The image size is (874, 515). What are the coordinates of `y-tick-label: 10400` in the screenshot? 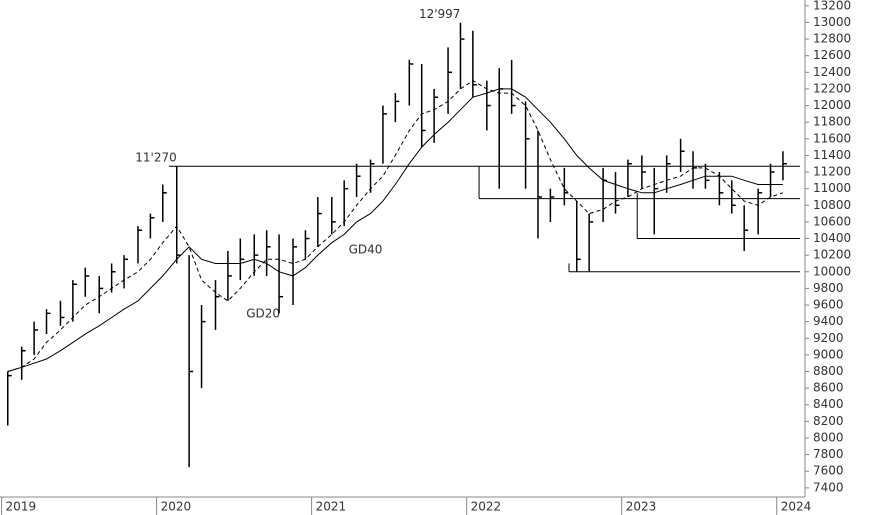 It's located at (832, 238).